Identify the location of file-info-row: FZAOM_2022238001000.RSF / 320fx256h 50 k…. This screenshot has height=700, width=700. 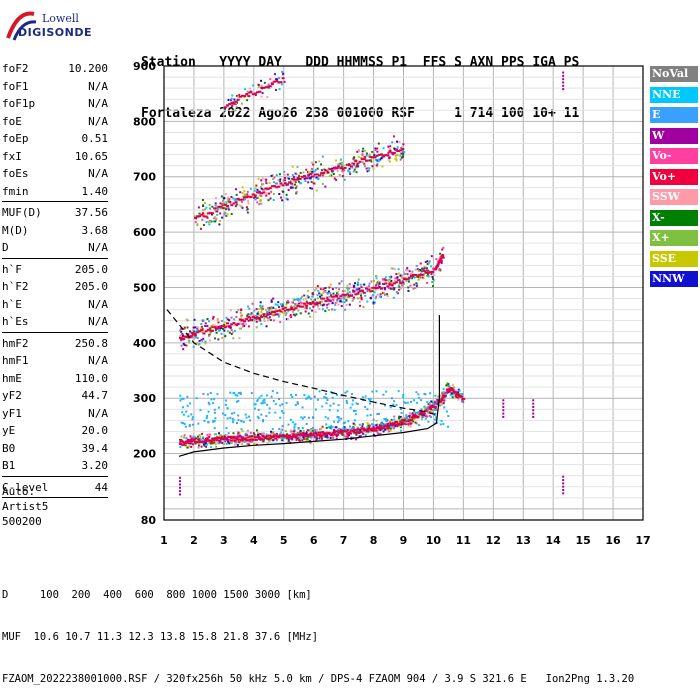
(318, 679).